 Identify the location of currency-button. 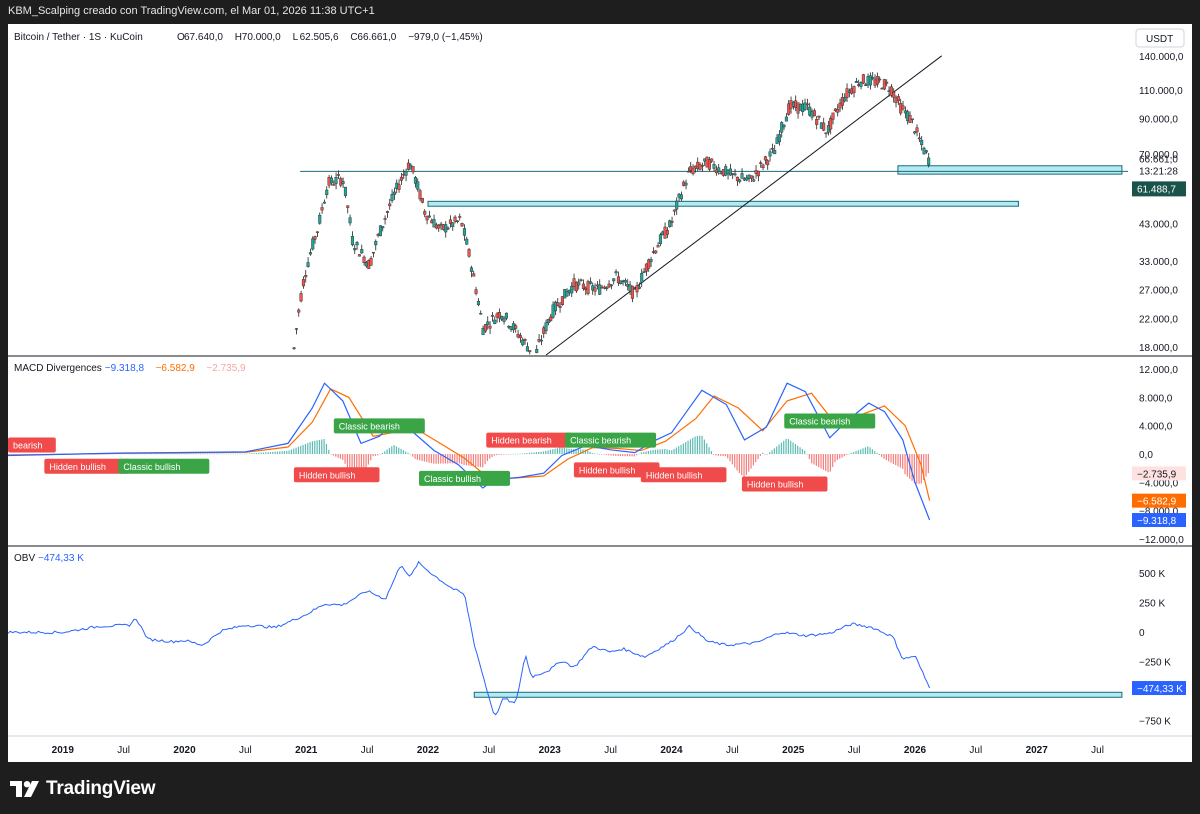
(1160, 38).